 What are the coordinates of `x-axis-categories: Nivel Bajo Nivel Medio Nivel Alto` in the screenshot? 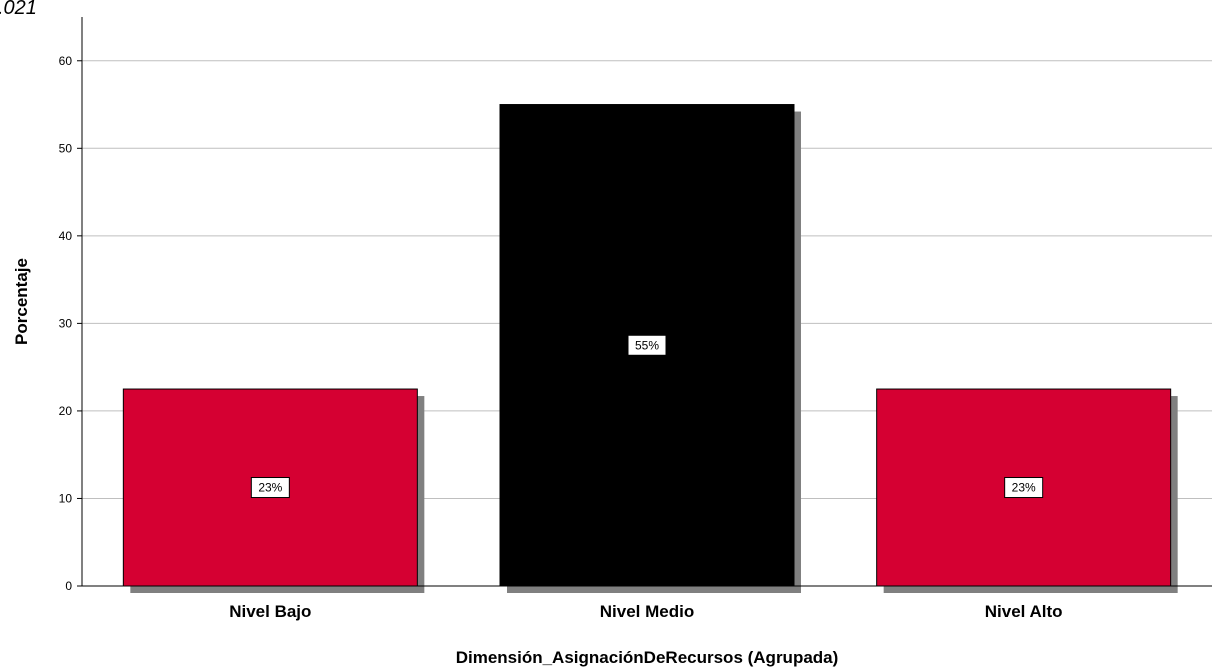 It's located at (645, 611).